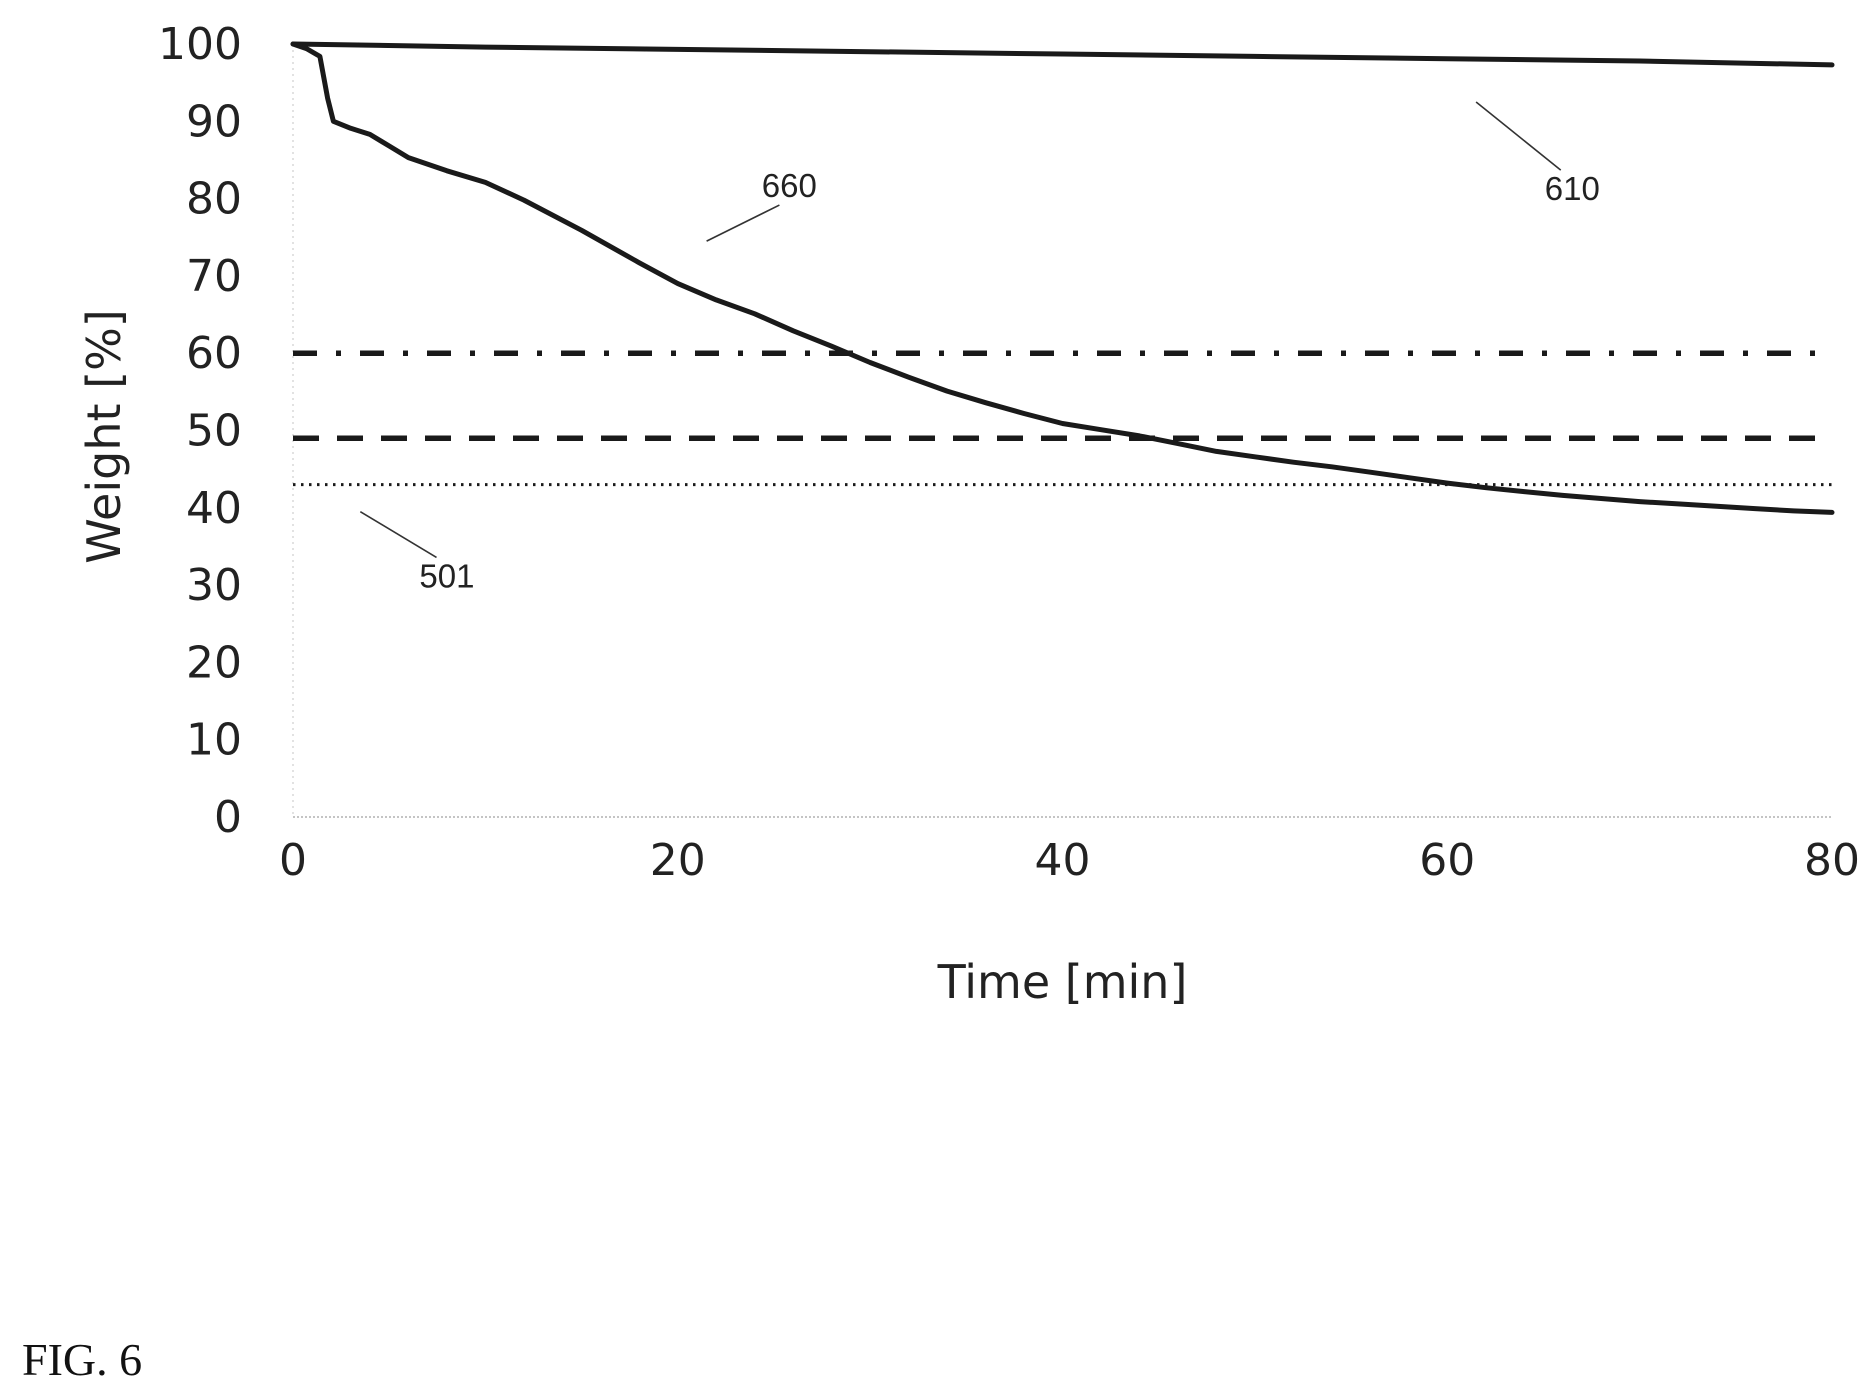 The height and width of the screenshot is (1397, 1872). What do you see at coordinates (1832, 860) in the screenshot?
I see `x-tick-label: 80` at bounding box center [1832, 860].